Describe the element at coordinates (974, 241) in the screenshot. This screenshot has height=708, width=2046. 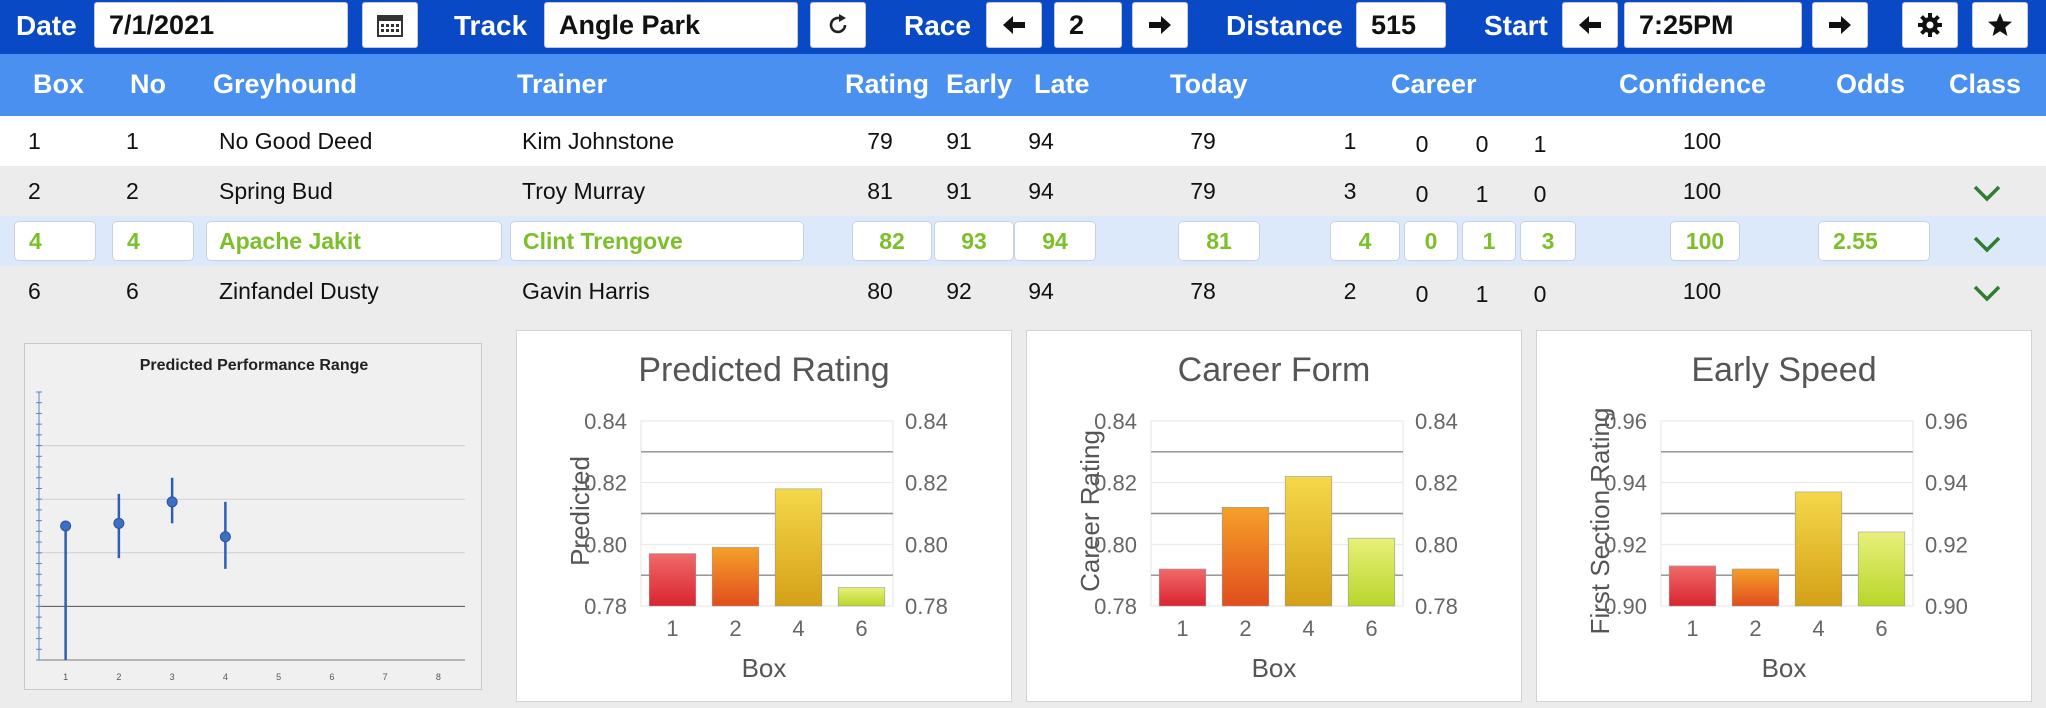
I see `cell-early: 93` at that location.